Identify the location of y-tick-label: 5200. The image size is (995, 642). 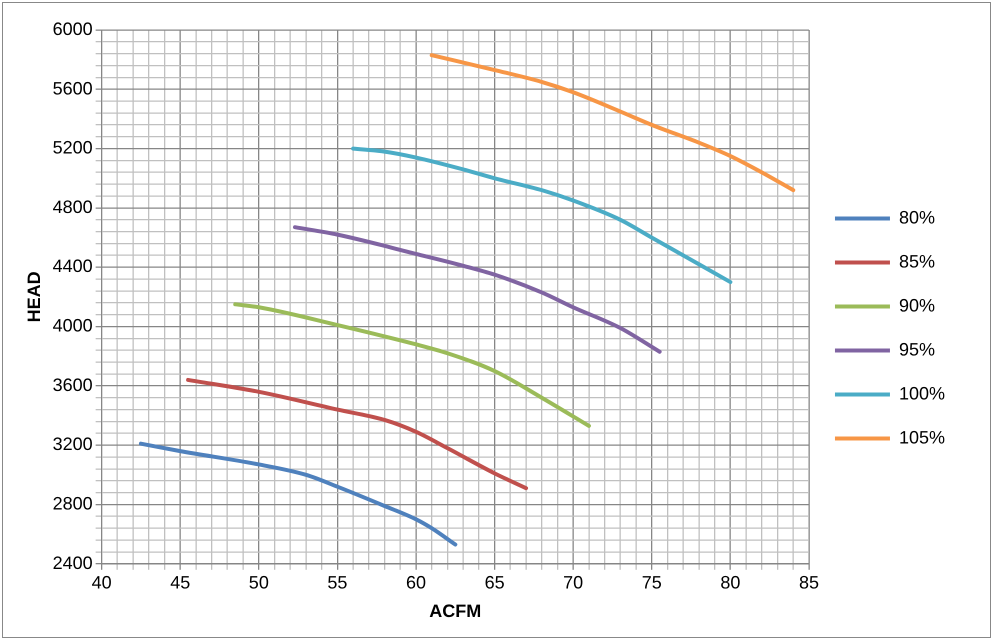
(72, 148).